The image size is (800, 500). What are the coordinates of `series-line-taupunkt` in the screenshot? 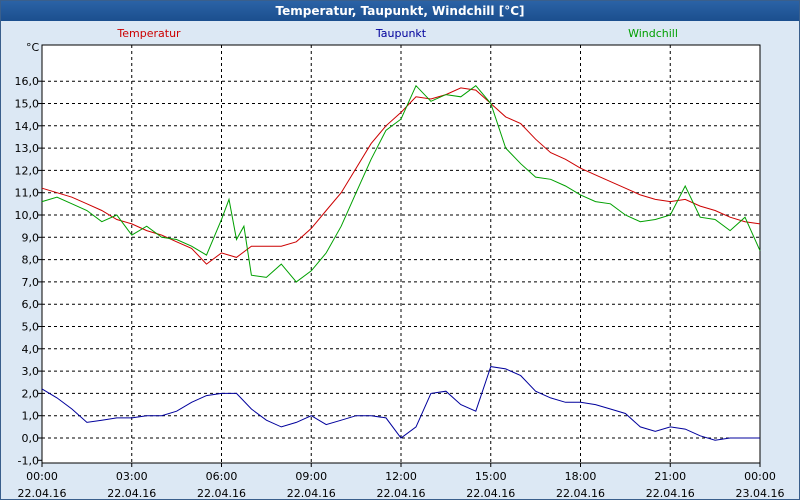 It's located at (400, 403).